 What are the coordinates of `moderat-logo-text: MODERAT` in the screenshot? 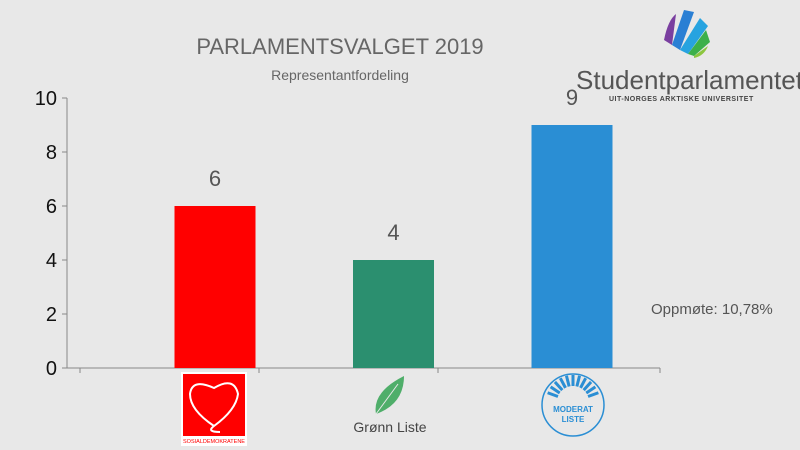 It's located at (573, 409).